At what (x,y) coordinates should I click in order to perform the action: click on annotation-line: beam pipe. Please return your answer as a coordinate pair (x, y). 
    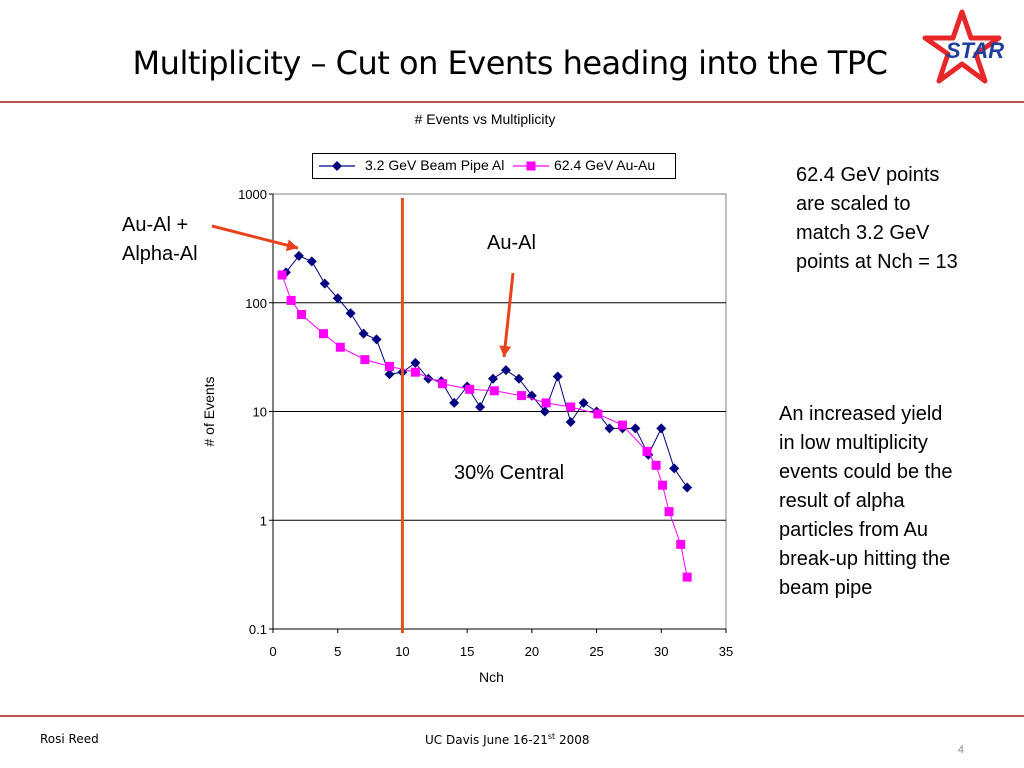
    Looking at the image, I should click on (826, 588).